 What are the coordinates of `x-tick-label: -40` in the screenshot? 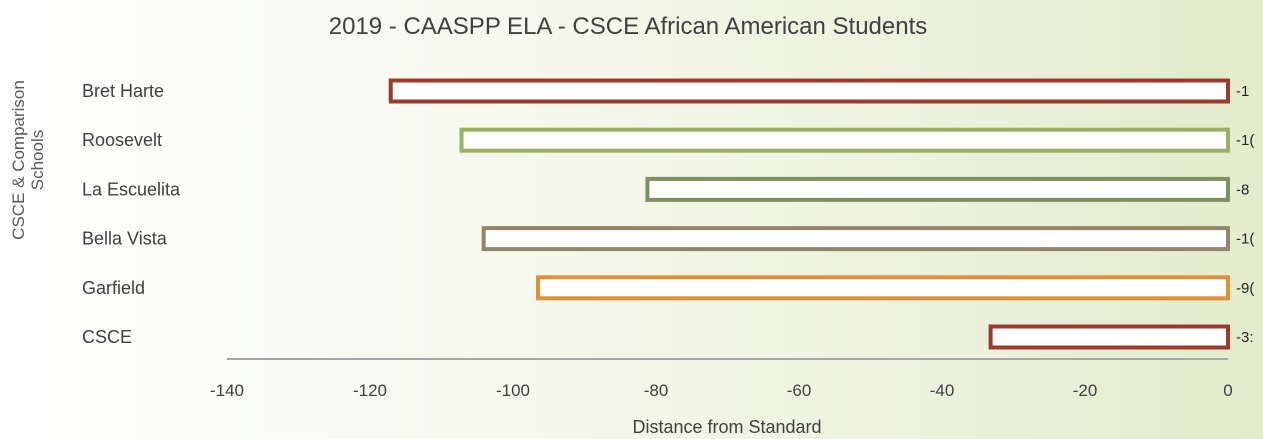 It's located at (942, 390).